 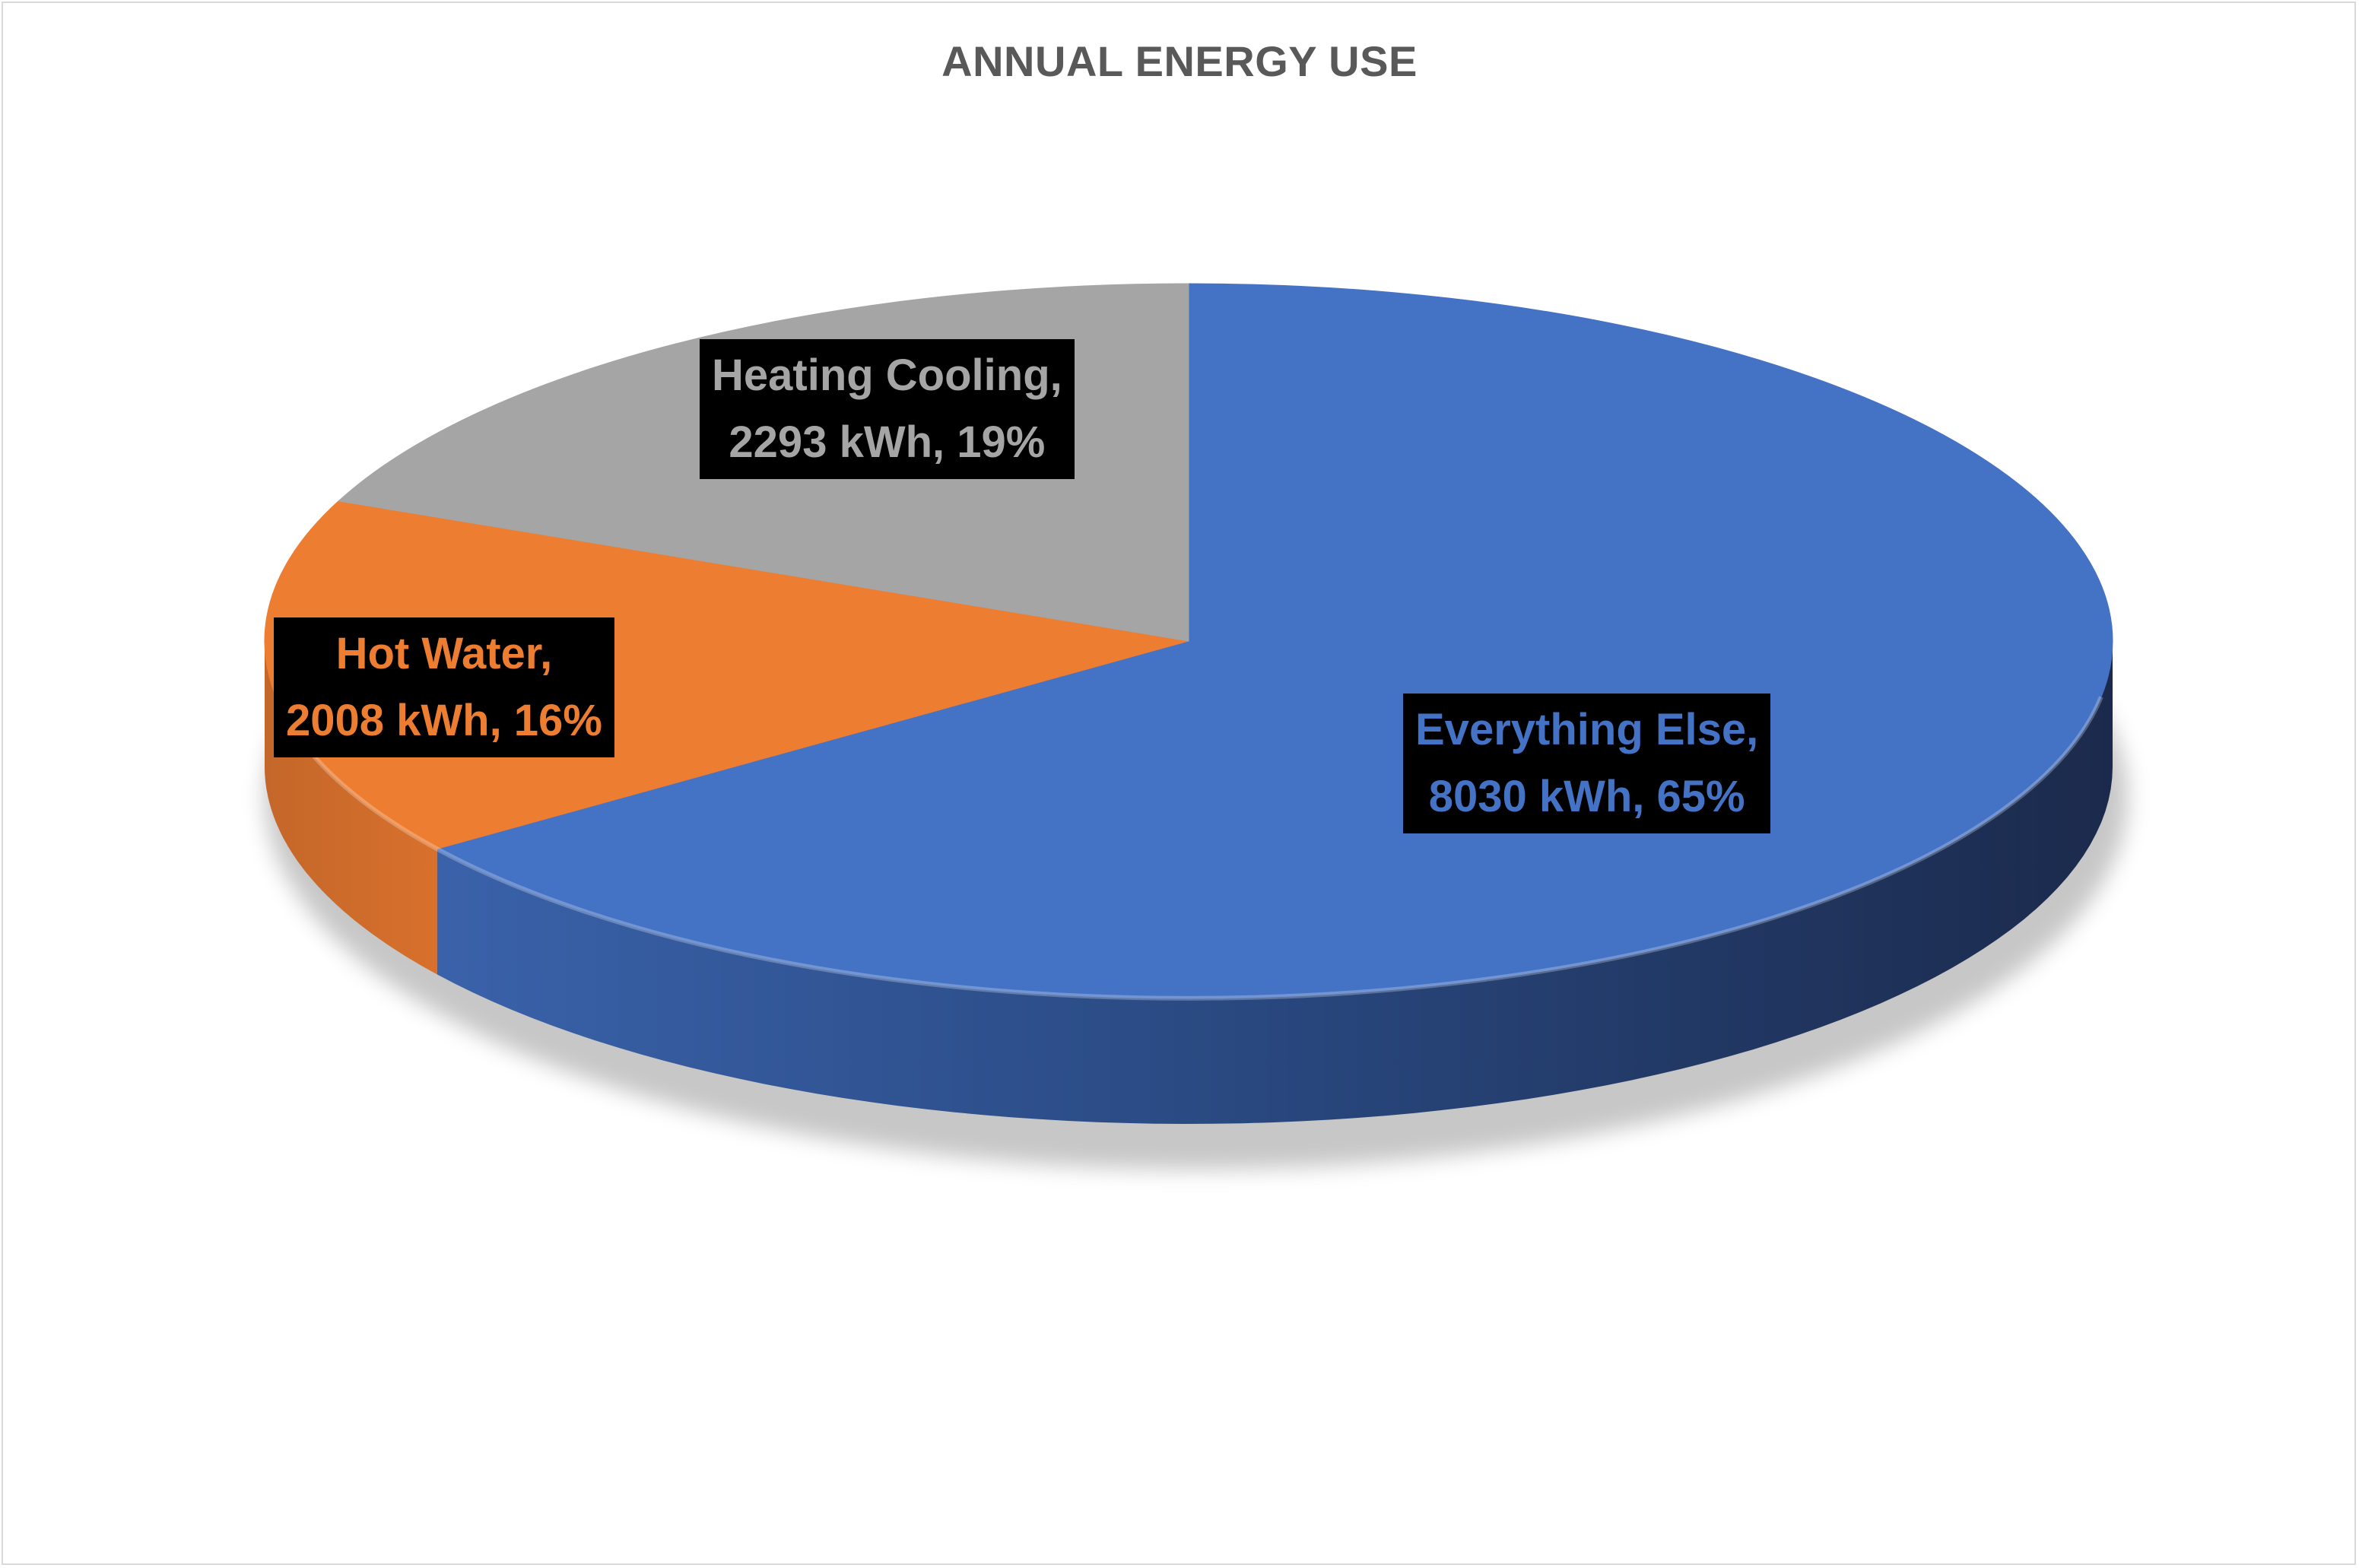 I want to click on data-label-everything-else: Everything Else, 8030 kWh, 65%, so click(x=1587, y=764).